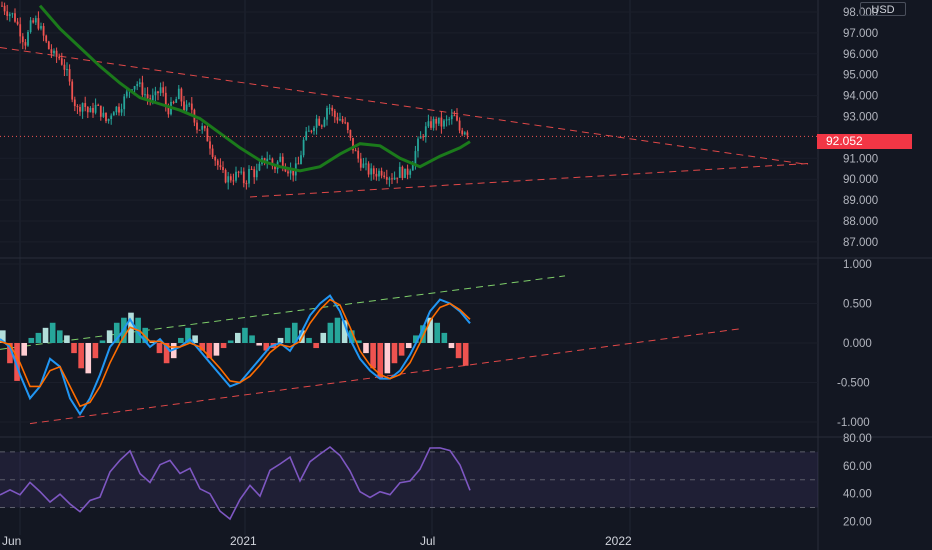  Describe the element at coordinates (857, 344) in the screenshot. I see `macd-tick-label: 0.000` at that location.